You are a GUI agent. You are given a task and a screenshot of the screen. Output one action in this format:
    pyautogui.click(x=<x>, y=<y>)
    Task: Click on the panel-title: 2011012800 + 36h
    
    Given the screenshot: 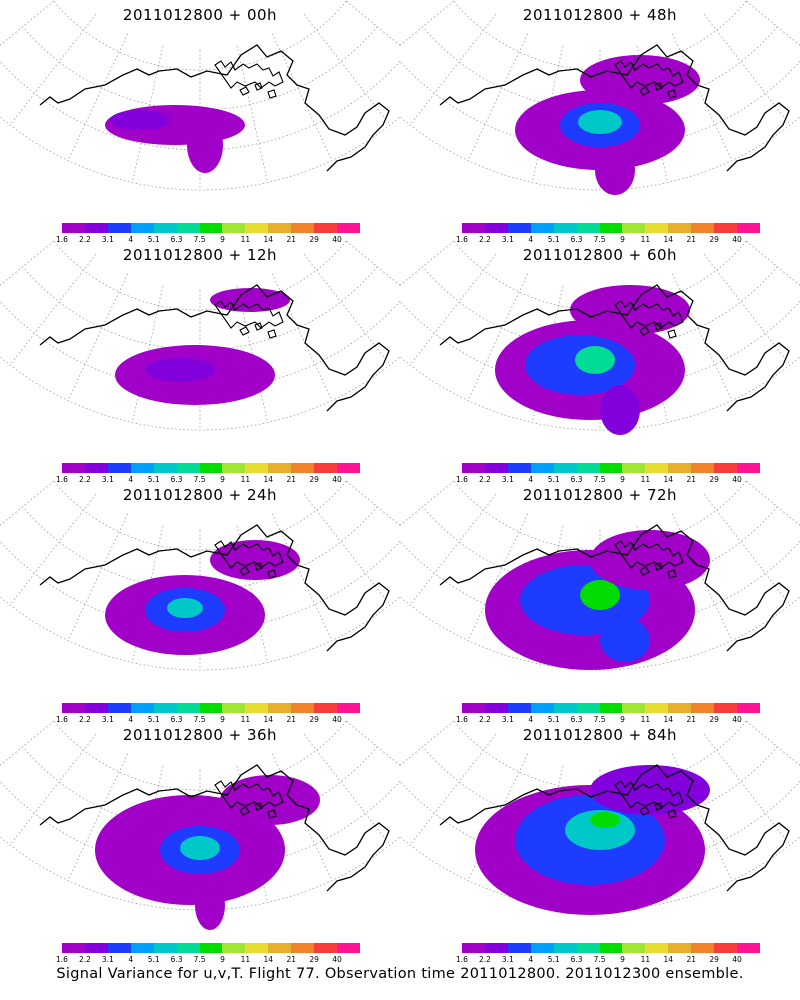 What is the action you would take?
    pyautogui.click(x=200, y=735)
    